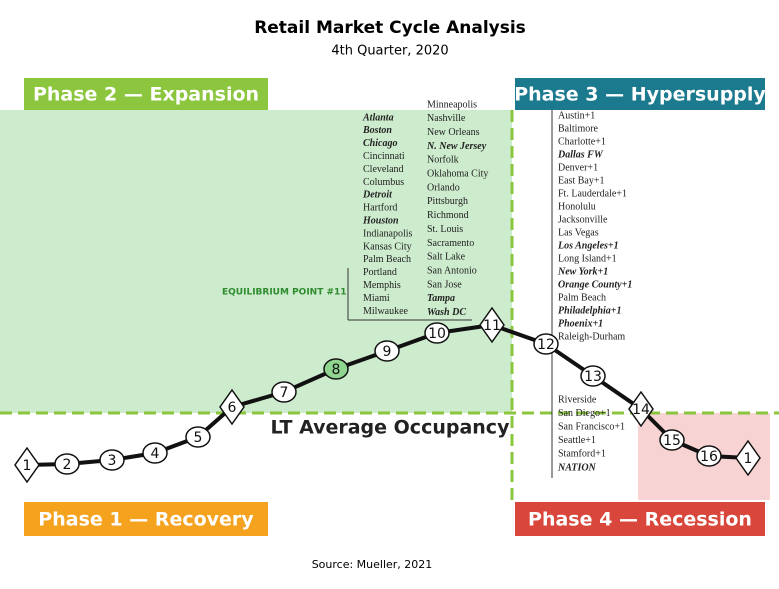  What do you see at coordinates (444, 284) in the screenshot?
I see `city: San Jose` at bounding box center [444, 284].